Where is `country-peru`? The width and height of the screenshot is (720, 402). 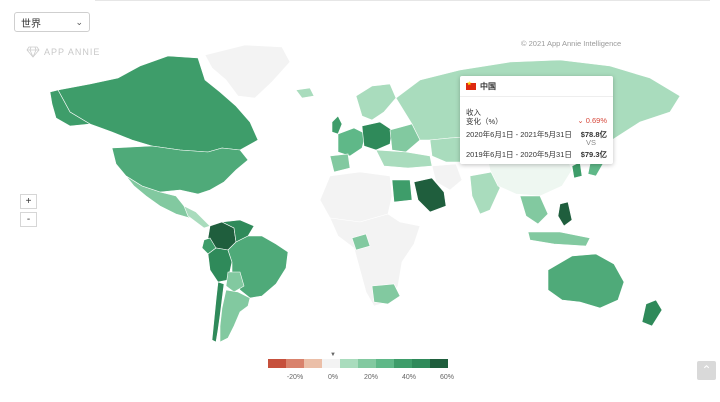 country-peru is located at coordinates (220, 265).